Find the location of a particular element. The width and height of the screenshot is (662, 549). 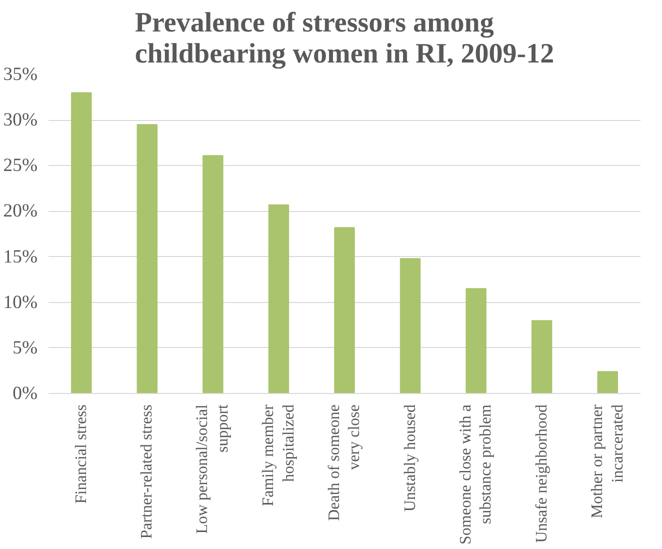

y-tick-label: 30% is located at coordinates (20, 120).